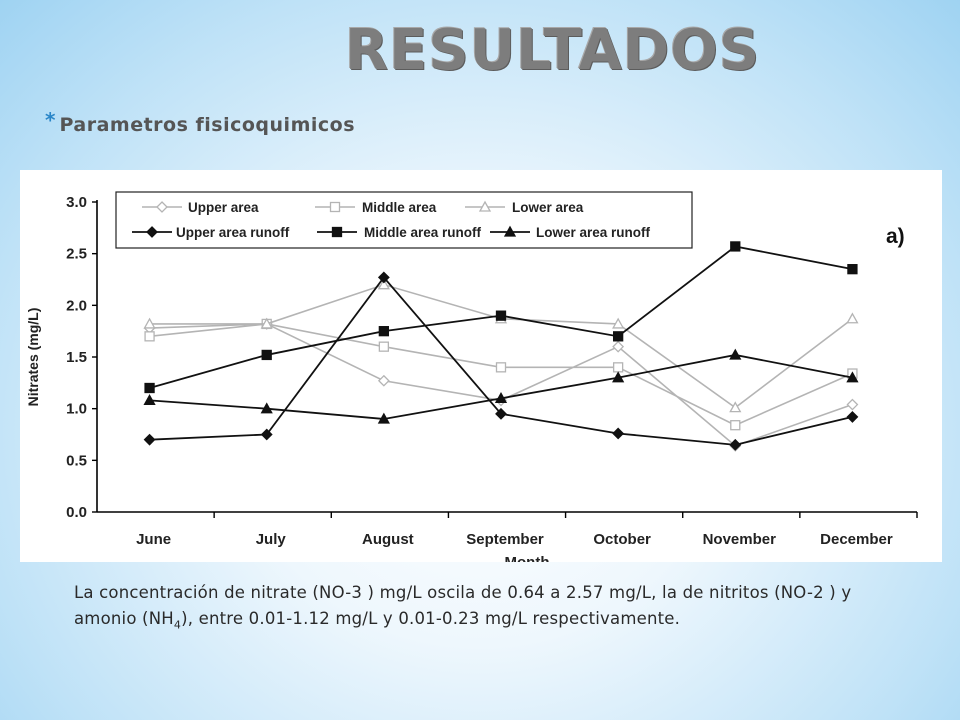  Describe the element at coordinates (76, 409) in the screenshot. I see `y-tick-label: 1.0` at that location.